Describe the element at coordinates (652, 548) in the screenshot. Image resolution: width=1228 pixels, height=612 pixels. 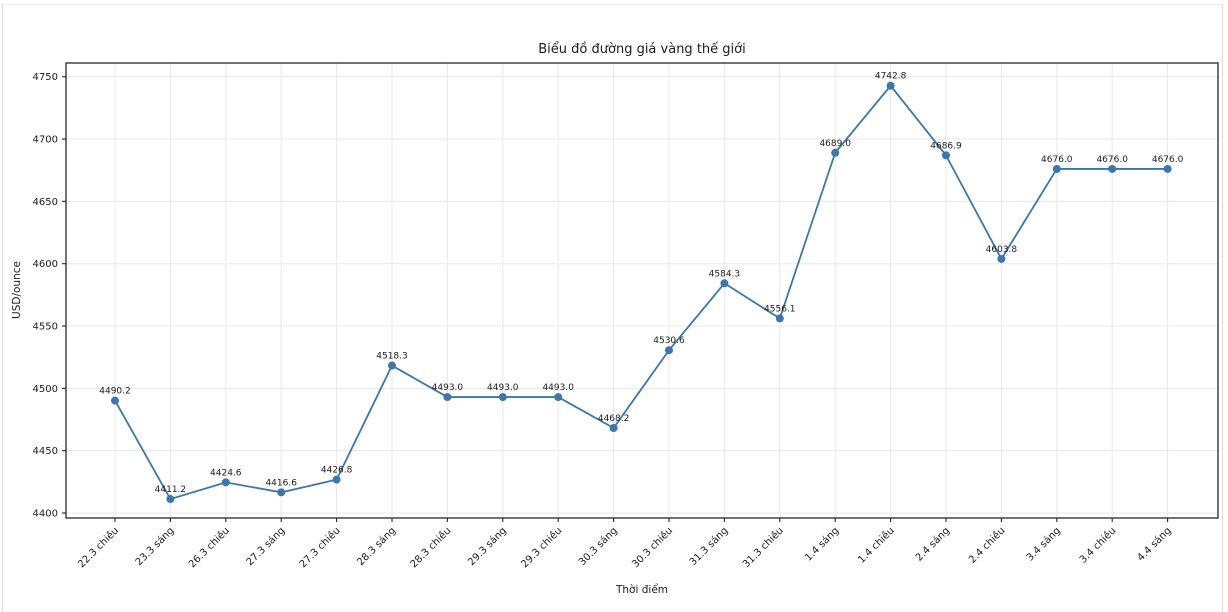
I see `x-tick-label: 30.3 chiều` at that location.